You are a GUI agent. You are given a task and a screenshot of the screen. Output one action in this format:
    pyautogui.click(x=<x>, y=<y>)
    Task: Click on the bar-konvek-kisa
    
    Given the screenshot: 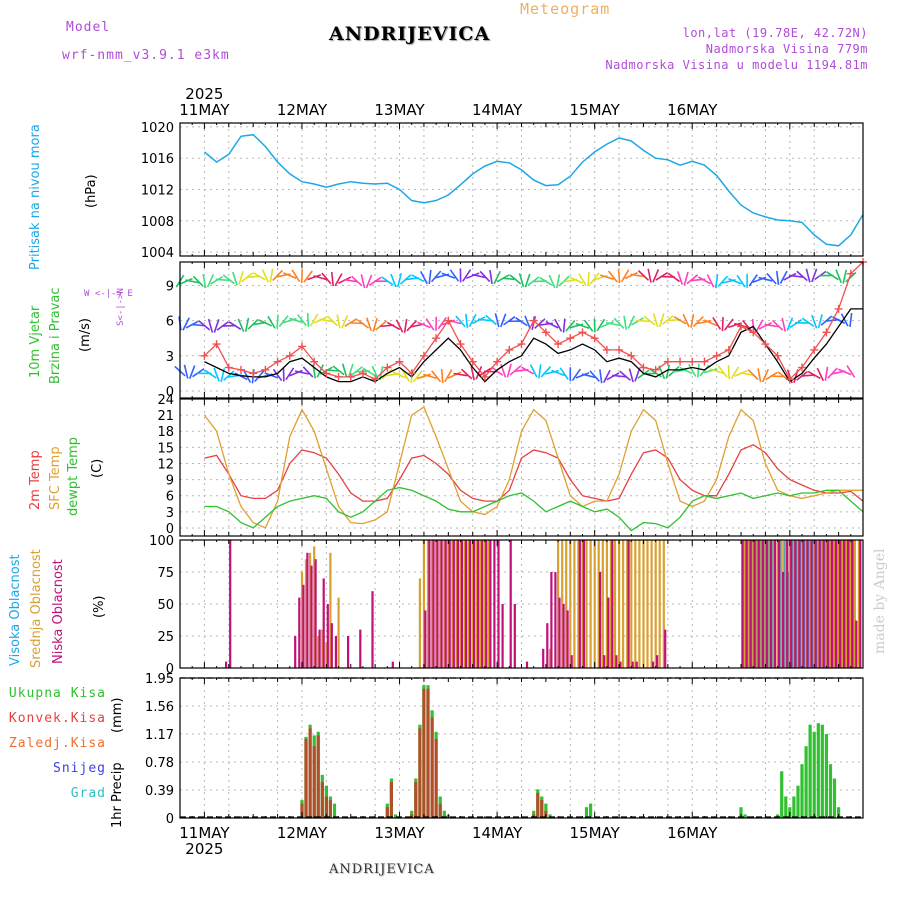 What is the action you would take?
    pyautogui.click(x=330, y=809)
    